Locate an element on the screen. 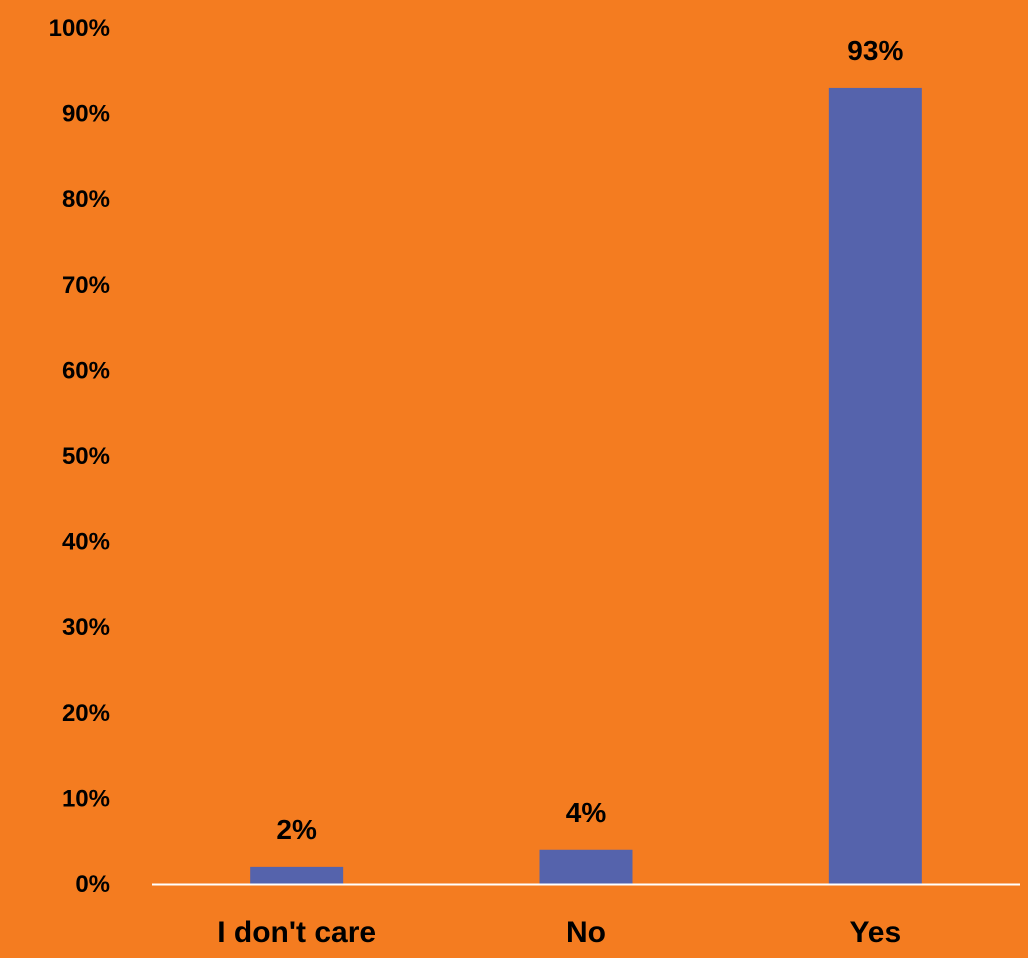 This screenshot has width=1028, height=958. y-tick-label: 60% is located at coordinates (86, 370).